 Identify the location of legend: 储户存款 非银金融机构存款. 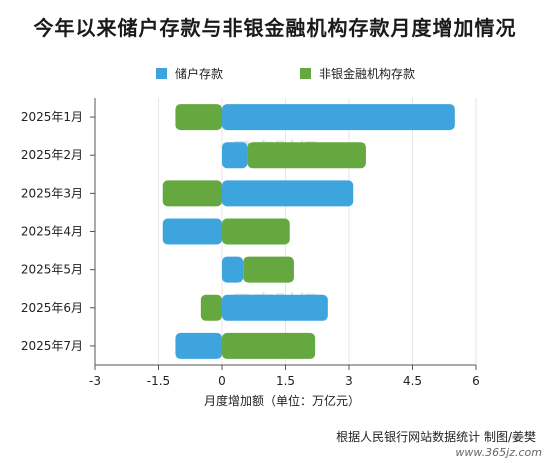
(285, 73).